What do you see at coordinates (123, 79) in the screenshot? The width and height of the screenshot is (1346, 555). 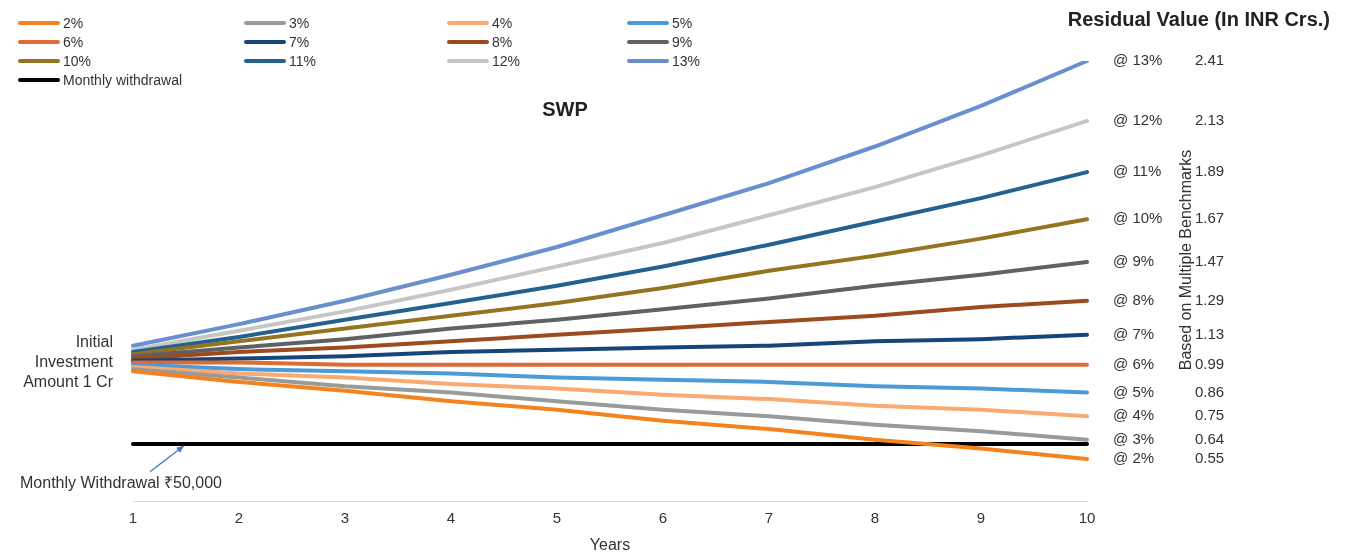 I see `legend-label: Monthly withdrawal` at bounding box center [123, 79].